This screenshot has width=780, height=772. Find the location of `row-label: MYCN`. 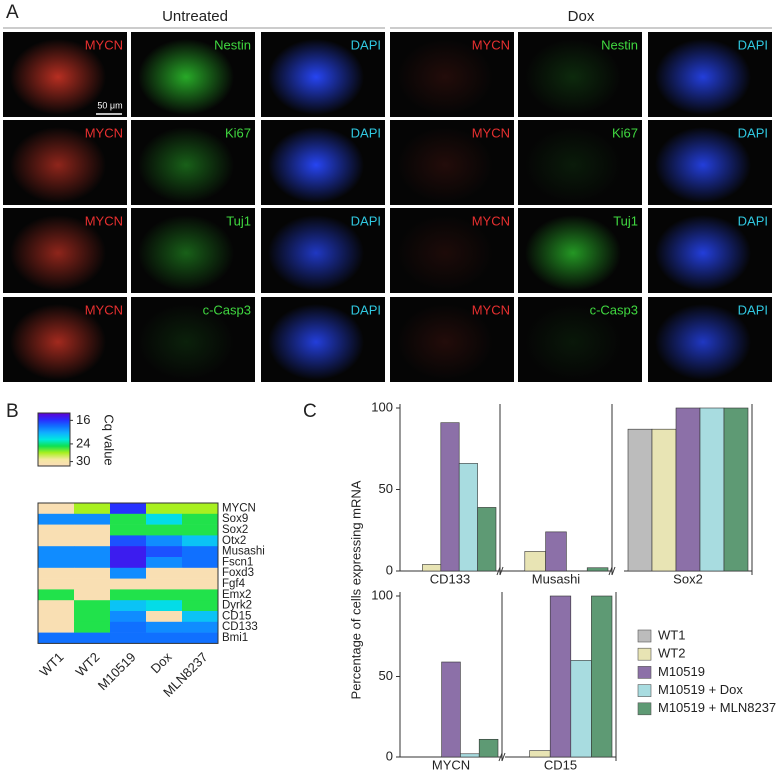

row-label: MYCN is located at coordinates (239, 508).